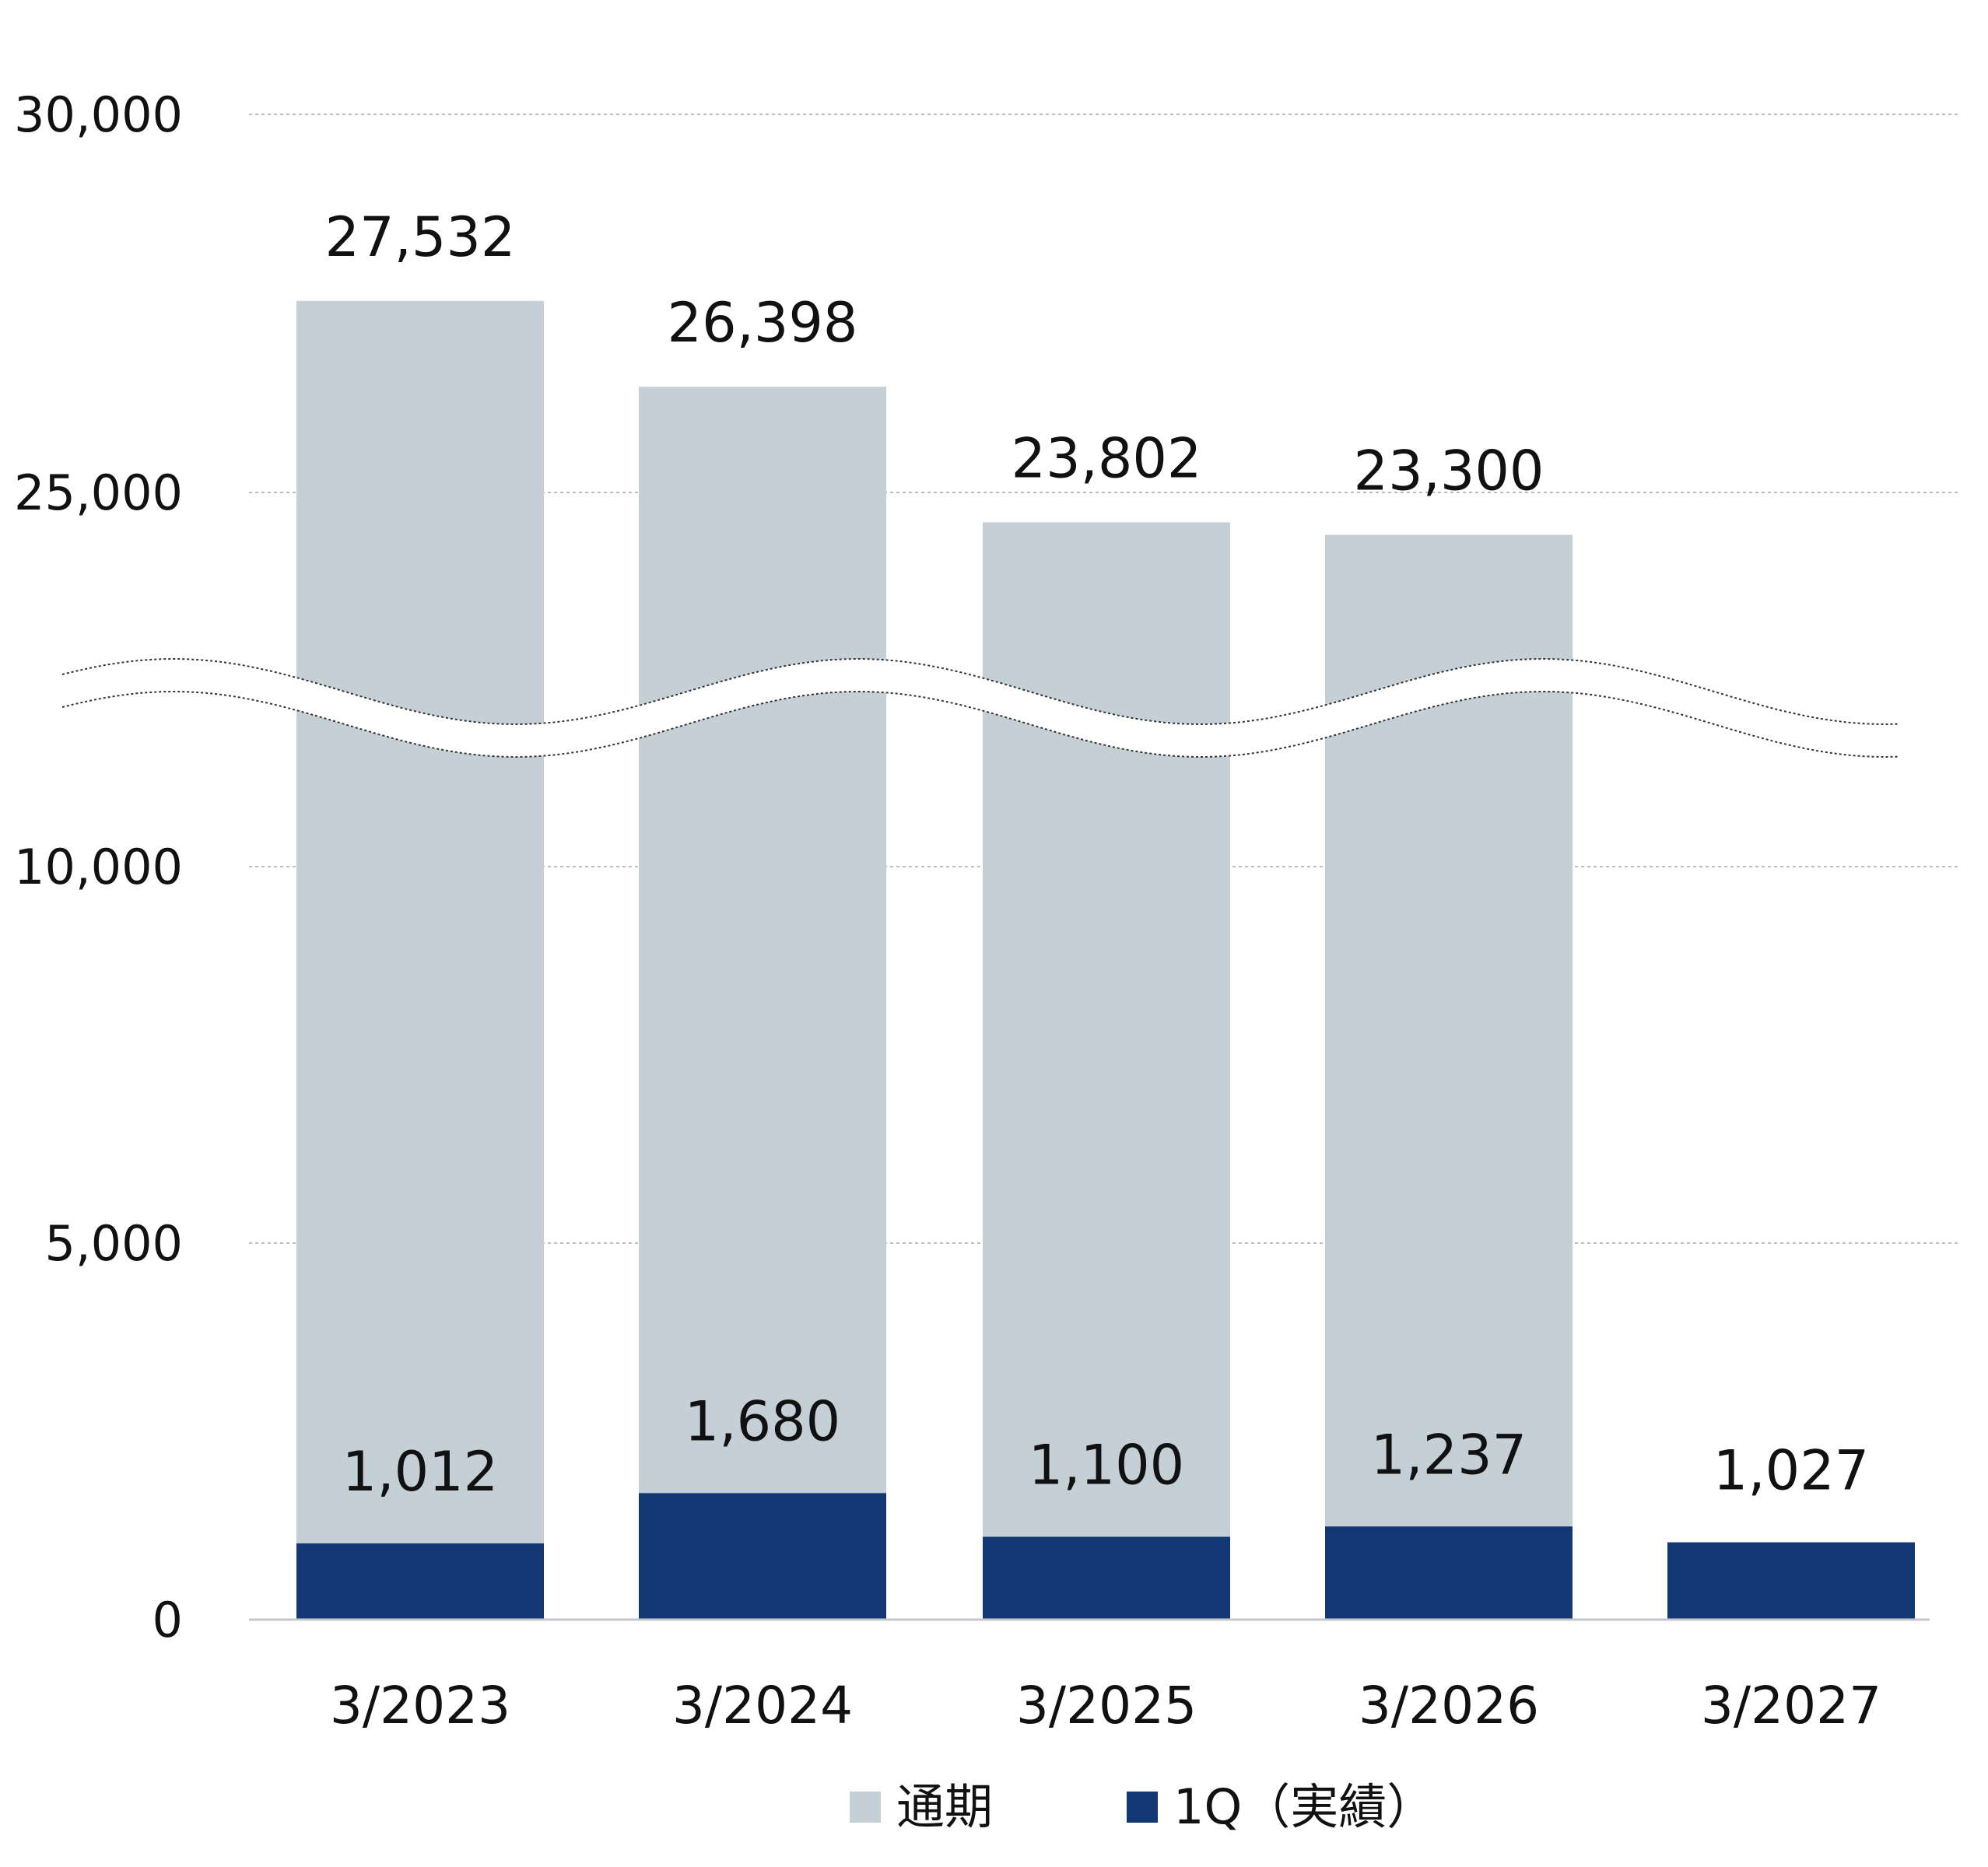 This screenshot has height=1867, width=1988. I want to click on data-label-1q: 1,680, so click(762, 1421).